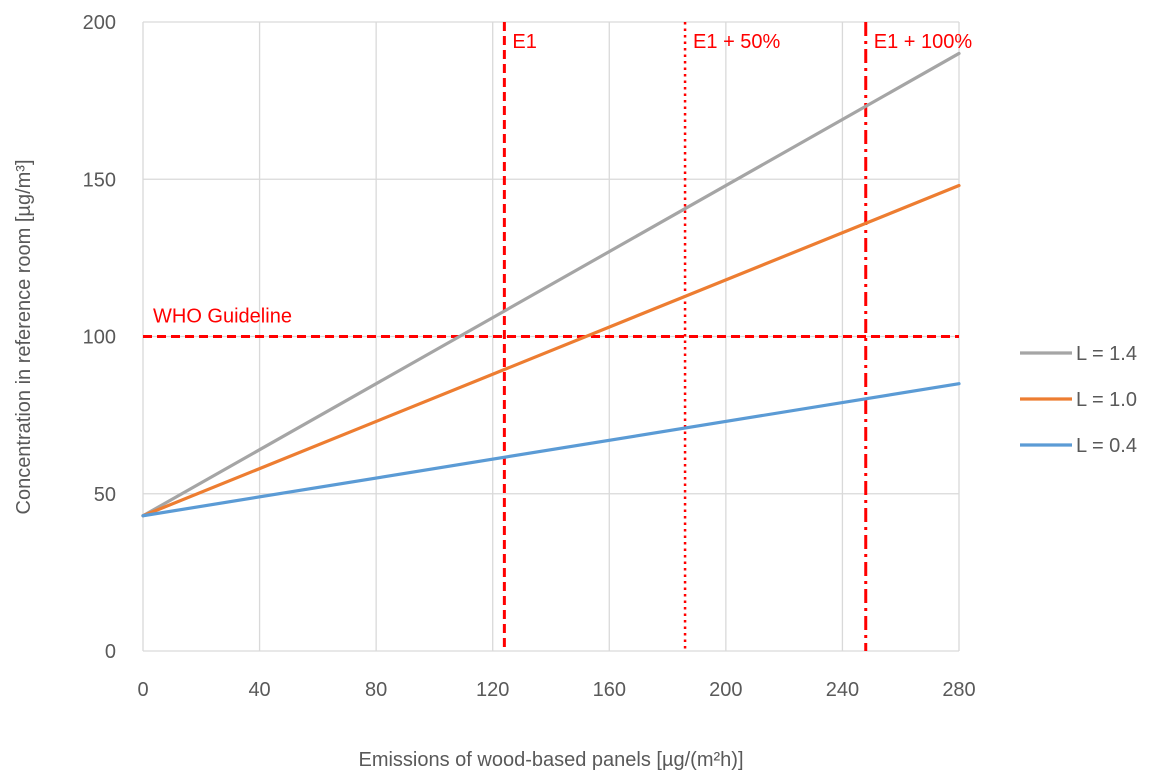  I want to click on x-tick-label: 280, so click(958, 690).